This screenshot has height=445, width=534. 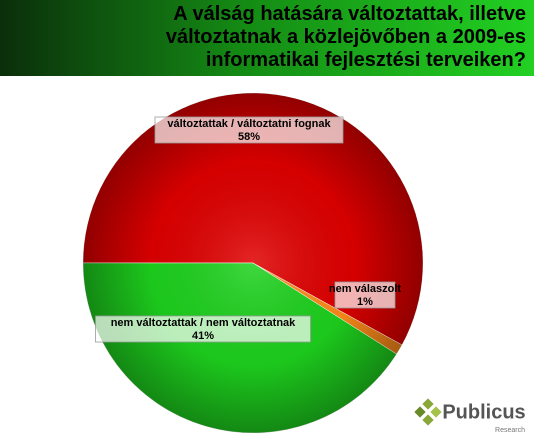 What do you see at coordinates (203, 336) in the screenshot?
I see `value-label: 41%` at bounding box center [203, 336].